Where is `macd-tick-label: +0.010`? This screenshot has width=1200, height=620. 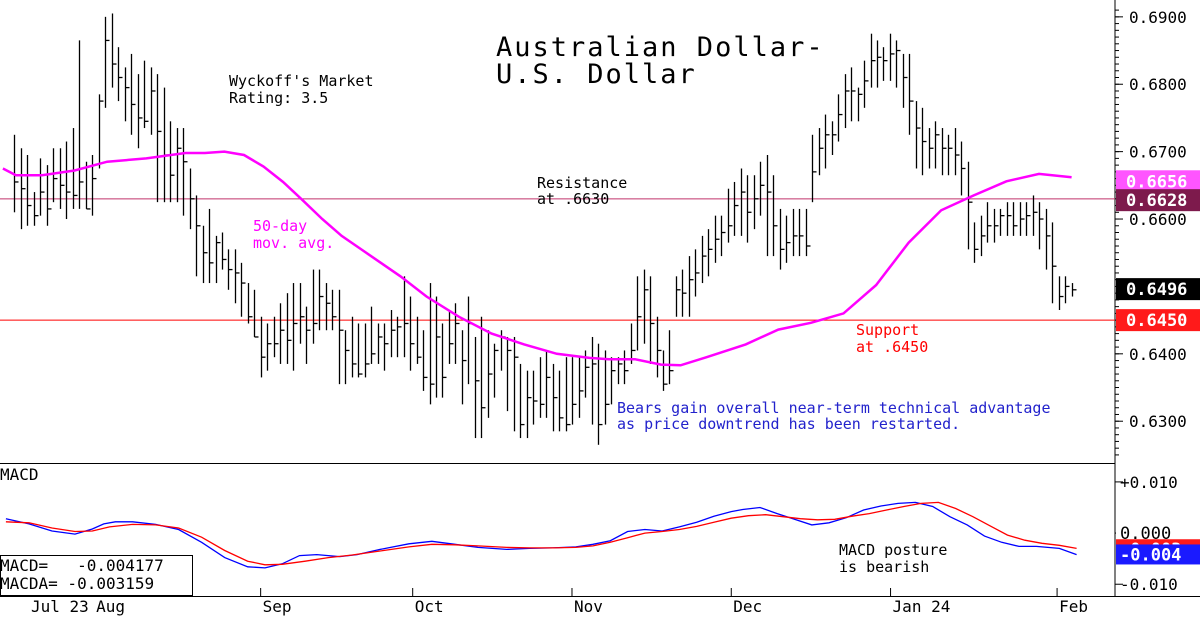 macd-tick-label: +0.010 is located at coordinates (1149, 482).